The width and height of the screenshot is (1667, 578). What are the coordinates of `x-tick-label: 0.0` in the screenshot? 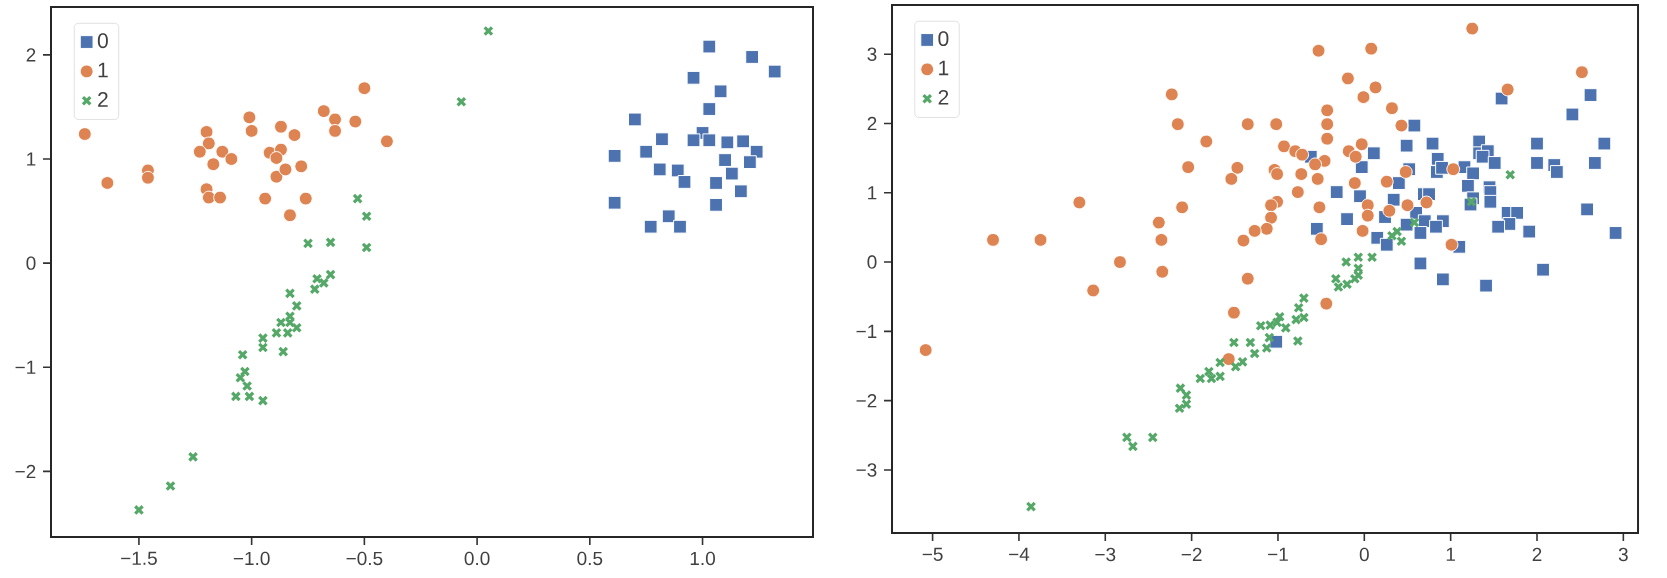 It's located at (477, 558).